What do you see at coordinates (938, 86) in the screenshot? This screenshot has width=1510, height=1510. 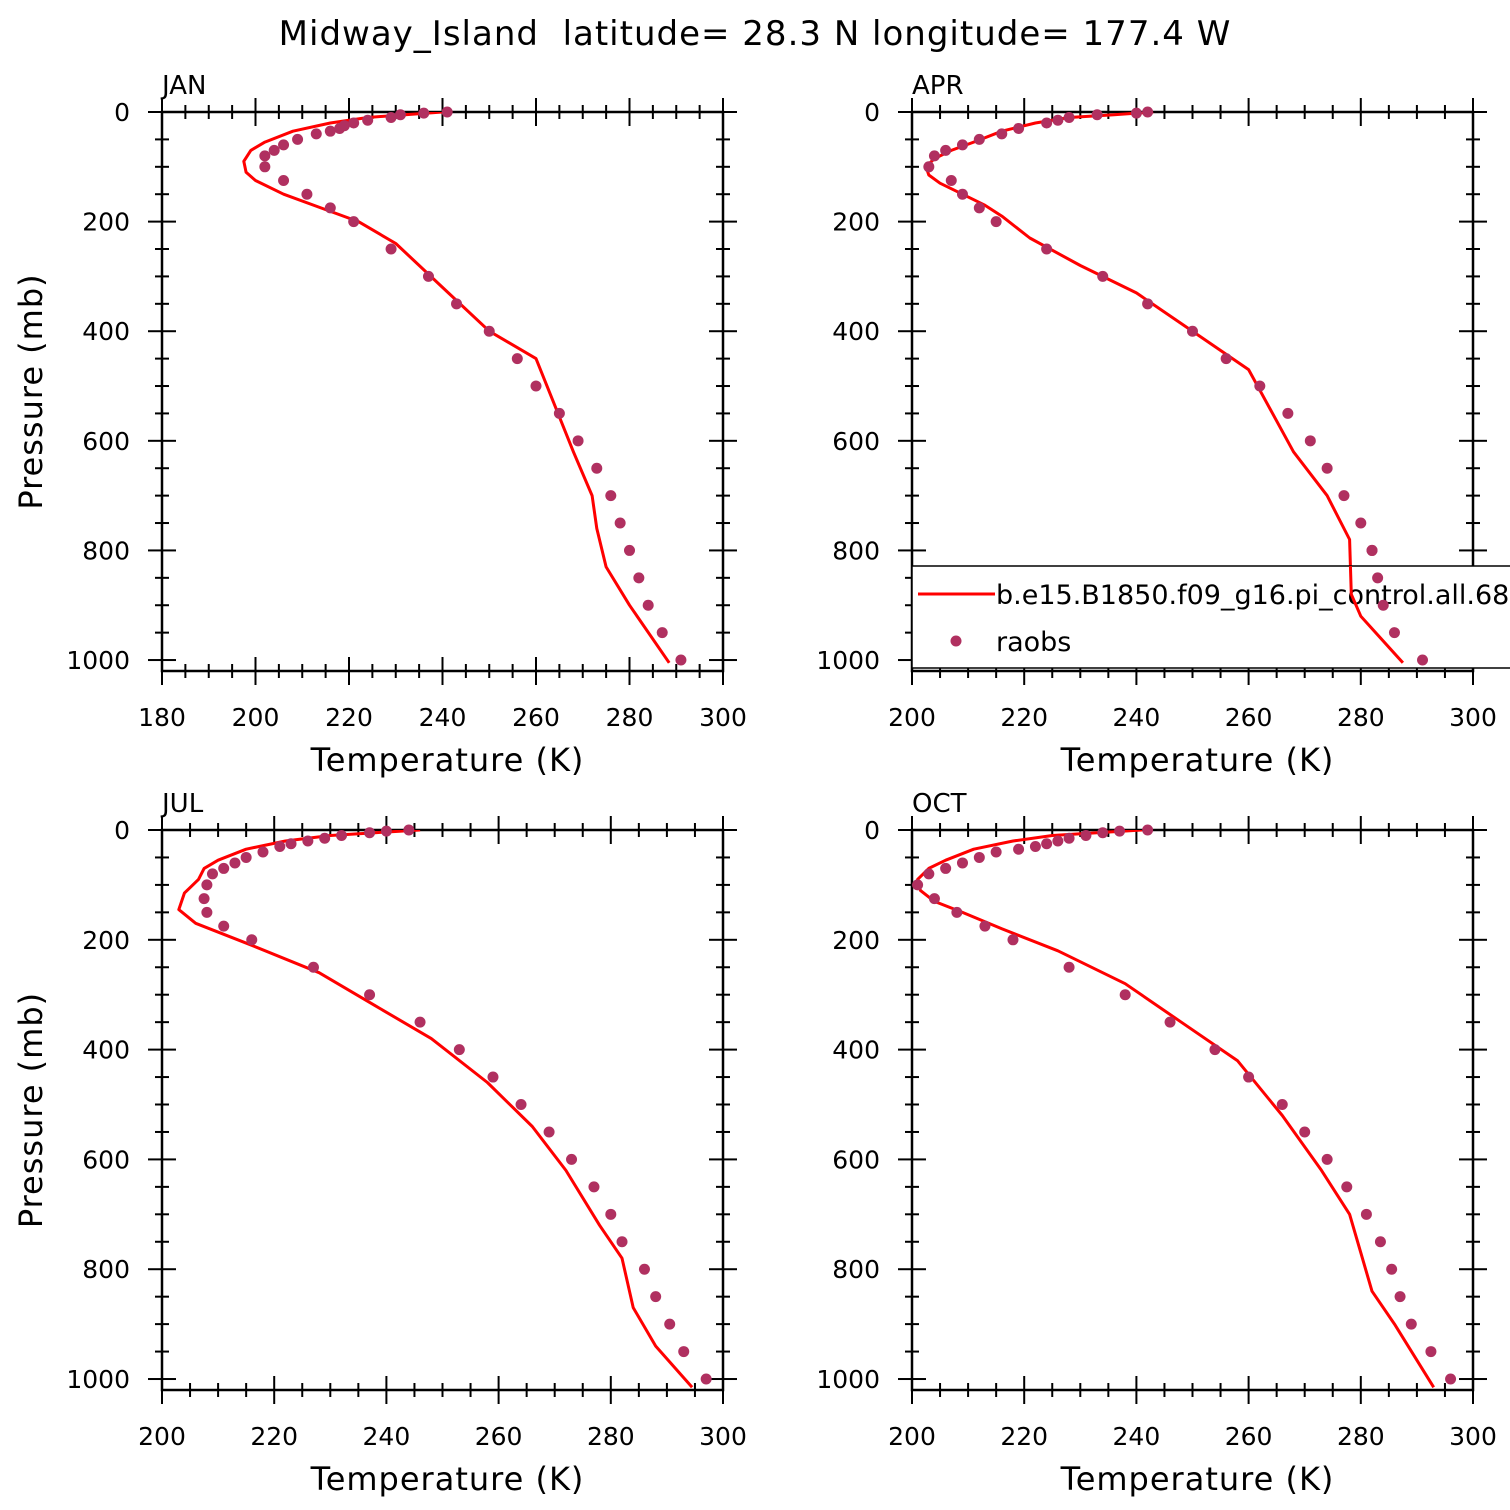 I see `panel-label: APR` at bounding box center [938, 86].